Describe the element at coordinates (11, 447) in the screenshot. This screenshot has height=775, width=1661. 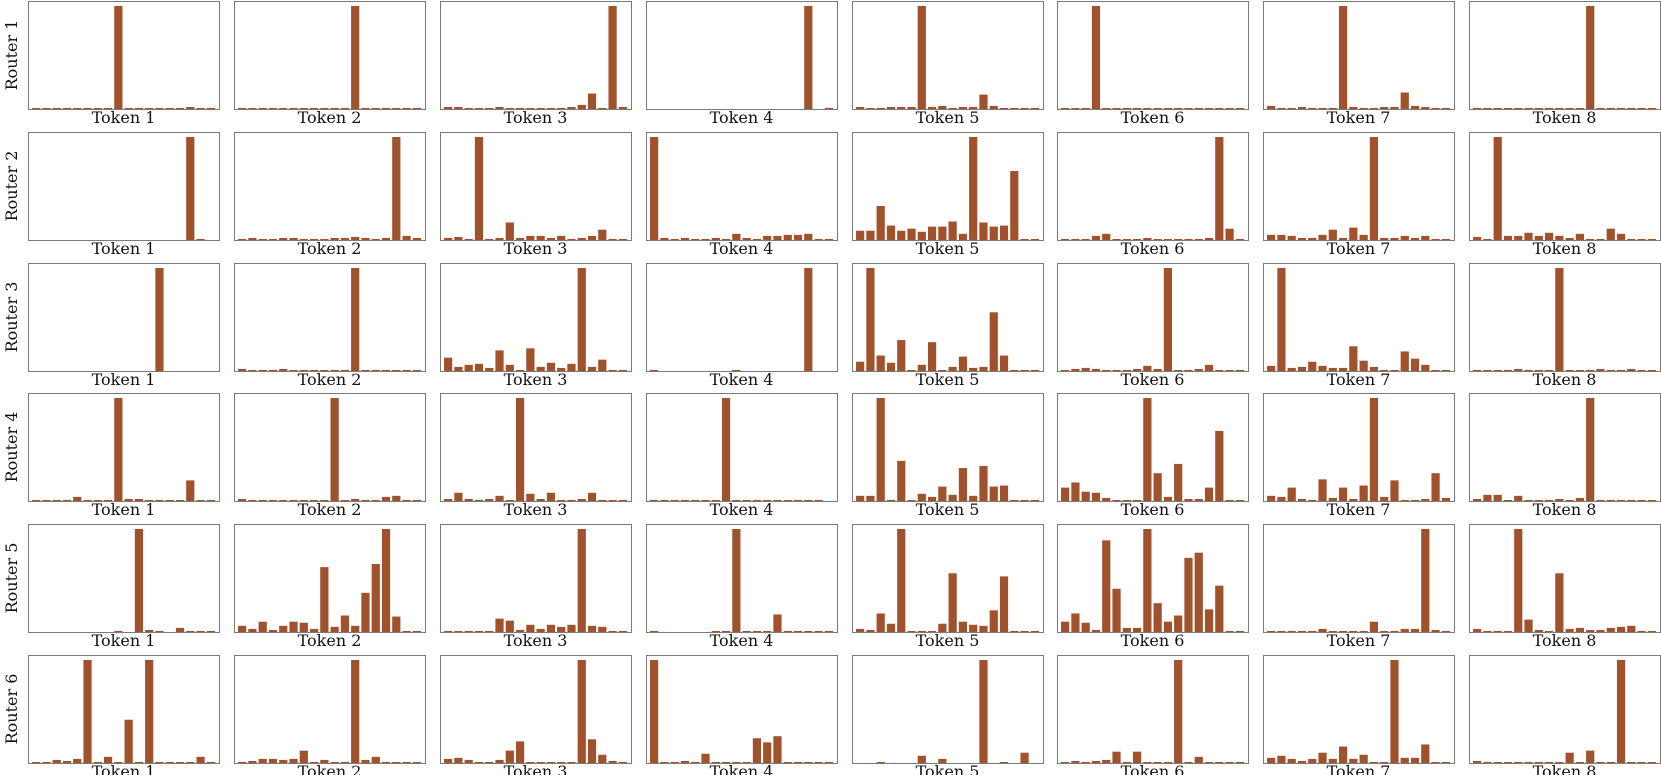
I see `router-label-4: Router 4` at that location.